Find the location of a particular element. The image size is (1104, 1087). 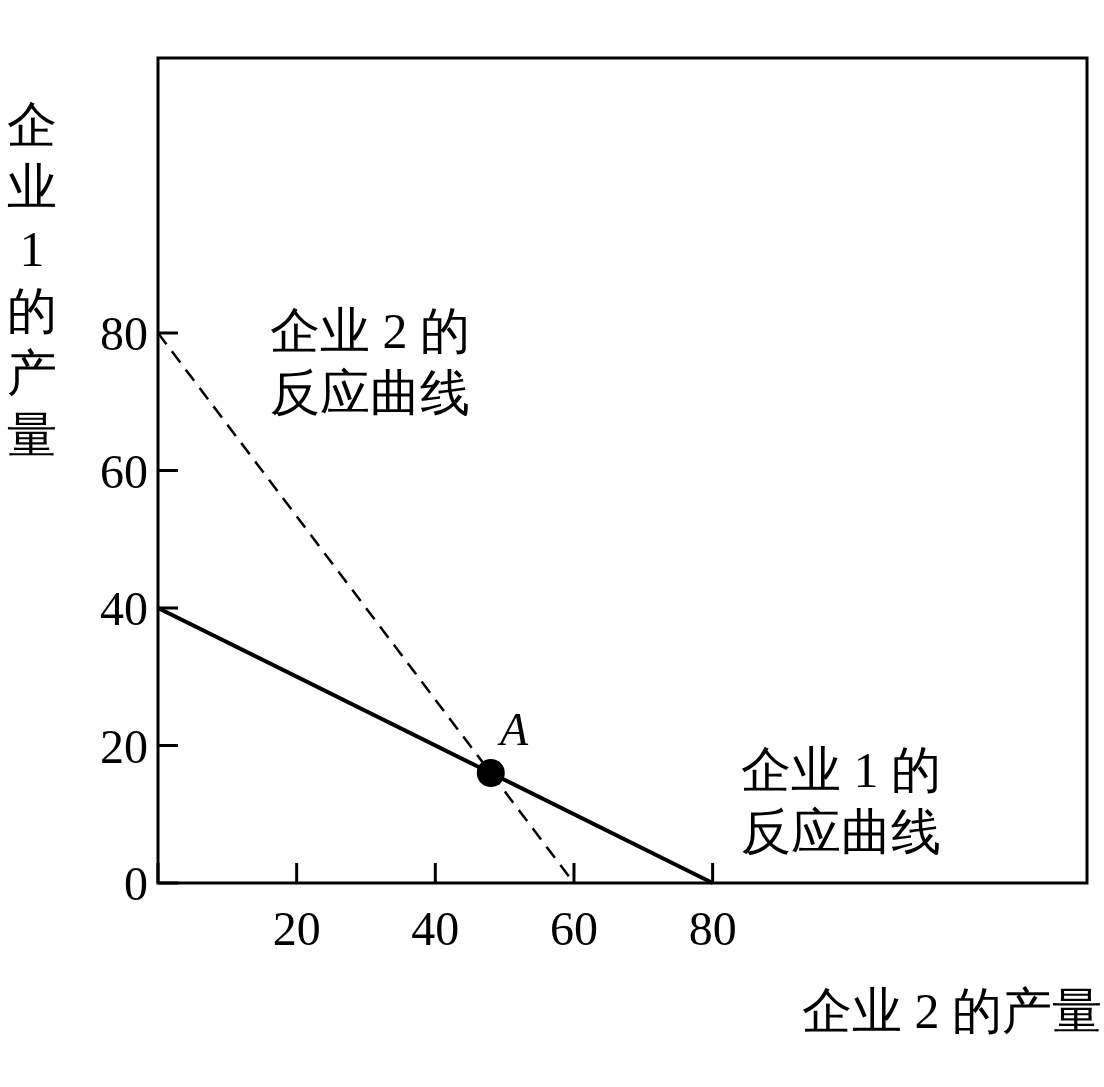

y-axis-title: 企业1的产量 is located at coordinates (32, 280).